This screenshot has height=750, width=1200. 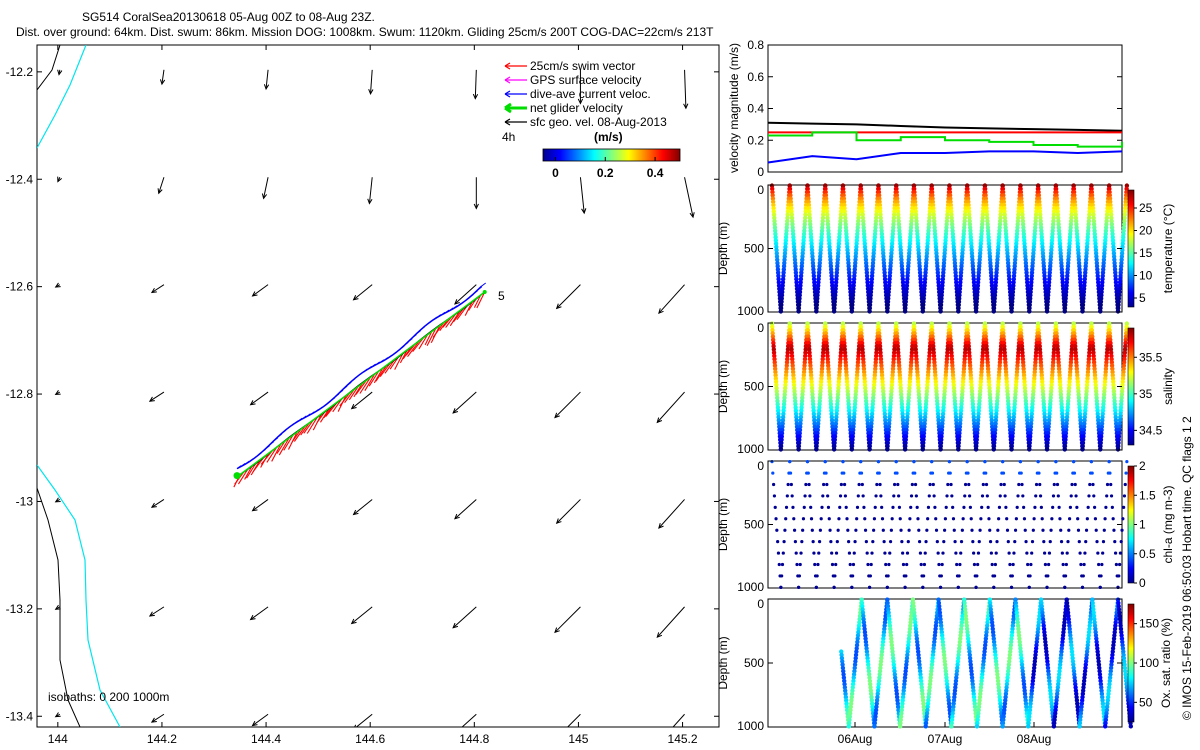 I want to click on geo-velocity-arrow, so click(x=370, y=191).